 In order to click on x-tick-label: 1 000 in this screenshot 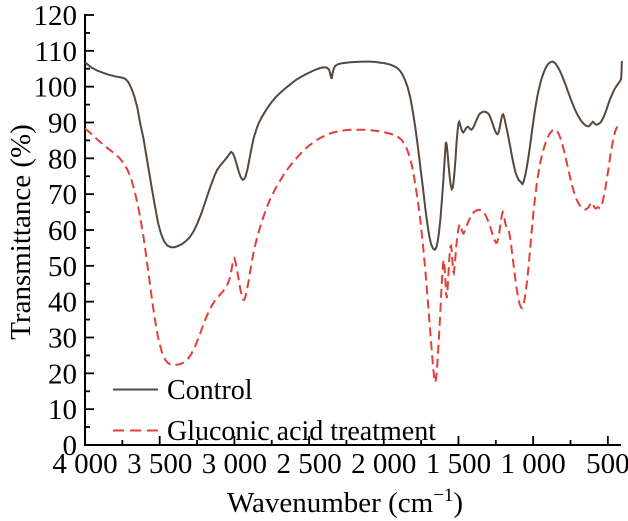, I will do `click(533, 464)`.